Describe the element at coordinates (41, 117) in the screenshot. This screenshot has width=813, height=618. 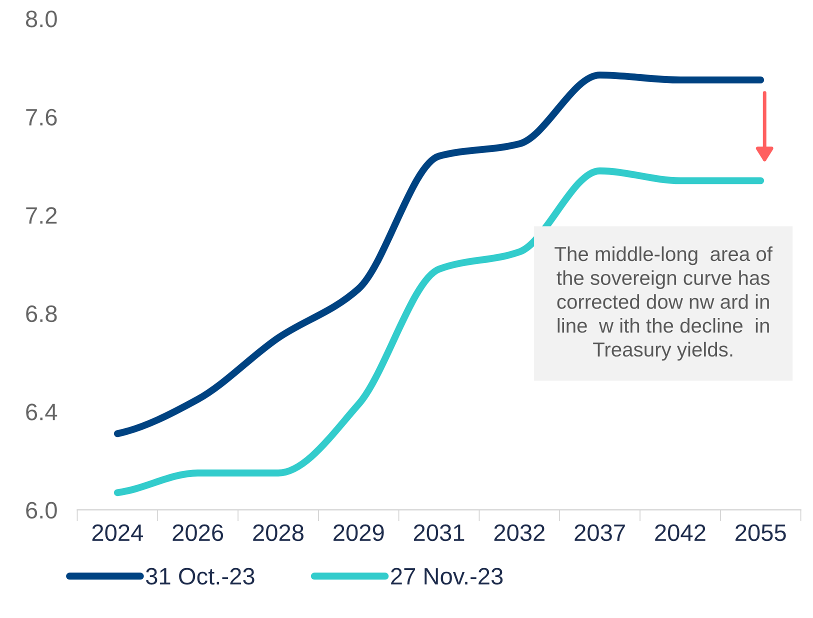
I see `y-tick-label: 7.6` at that location.